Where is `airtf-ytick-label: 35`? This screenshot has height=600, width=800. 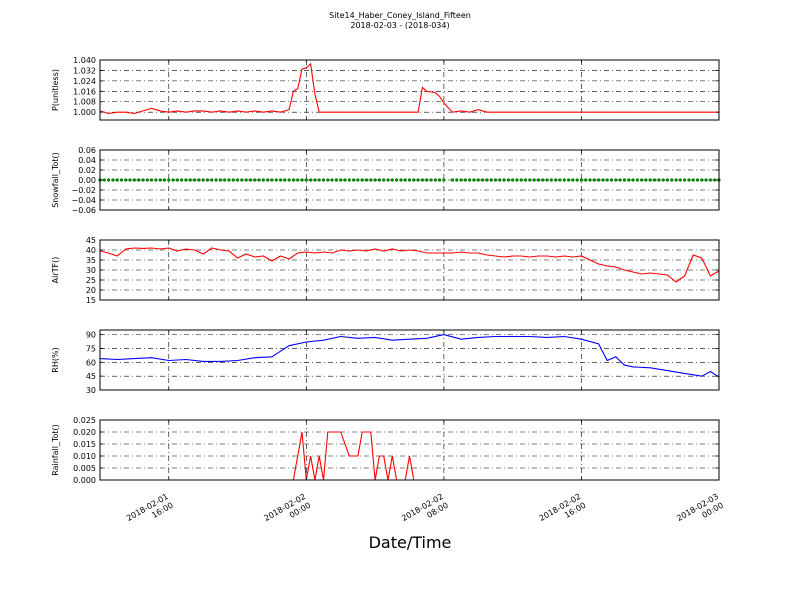 airtf-ytick-label: 35 is located at coordinates (91, 260).